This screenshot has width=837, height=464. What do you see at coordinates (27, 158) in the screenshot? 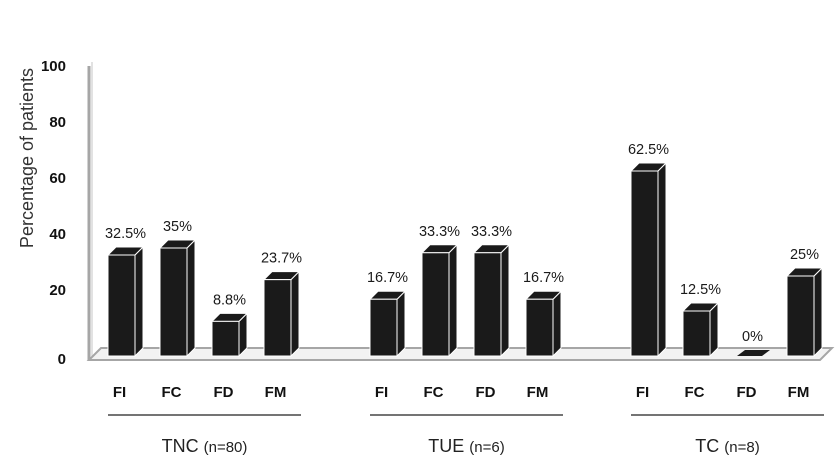
I see `y-axis-title: Percentage of patients` at bounding box center [27, 158].